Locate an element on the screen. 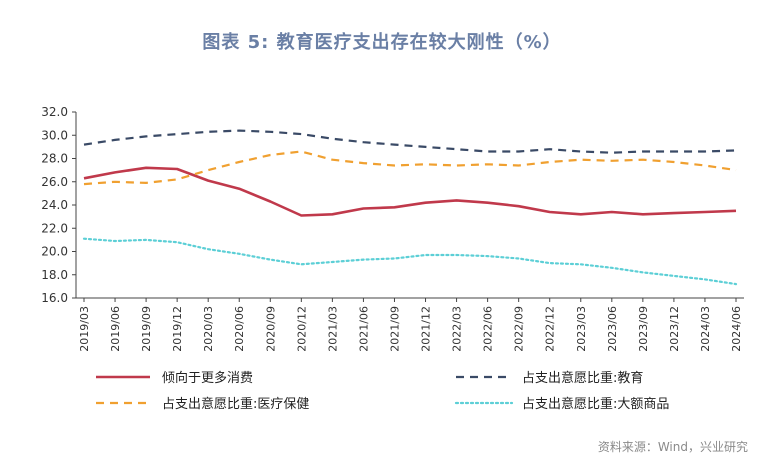 The image size is (764, 469). x-tick-label: 2019/03 is located at coordinates (84, 329).